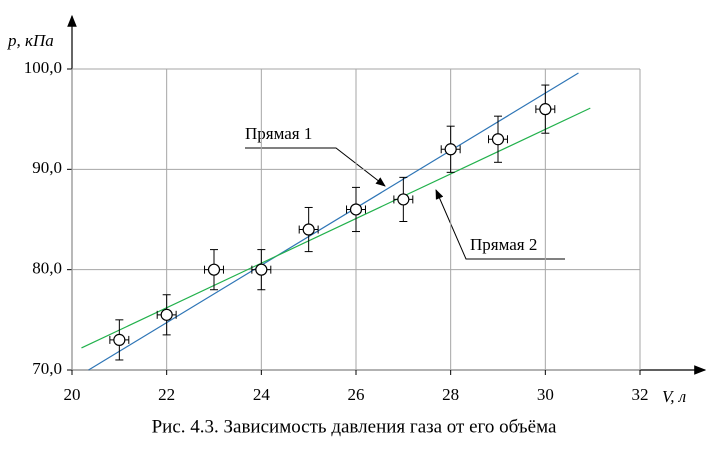  Describe the element at coordinates (166, 394) in the screenshot. I see `x-tick-label: 22` at that location.